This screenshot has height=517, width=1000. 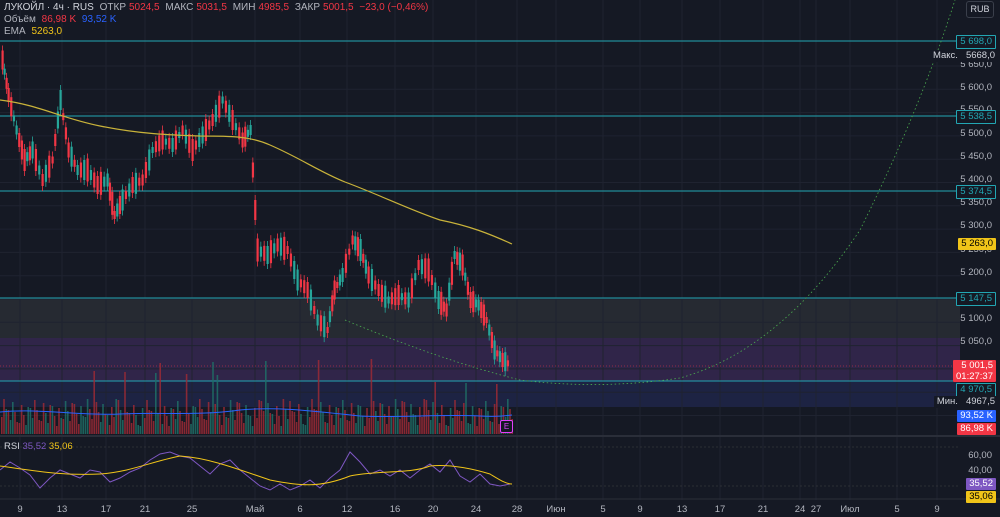 What do you see at coordinates (976, 117) in the screenshot?
I see `level-tag-5538: 5 538,5` at bounding box center [976, 117].